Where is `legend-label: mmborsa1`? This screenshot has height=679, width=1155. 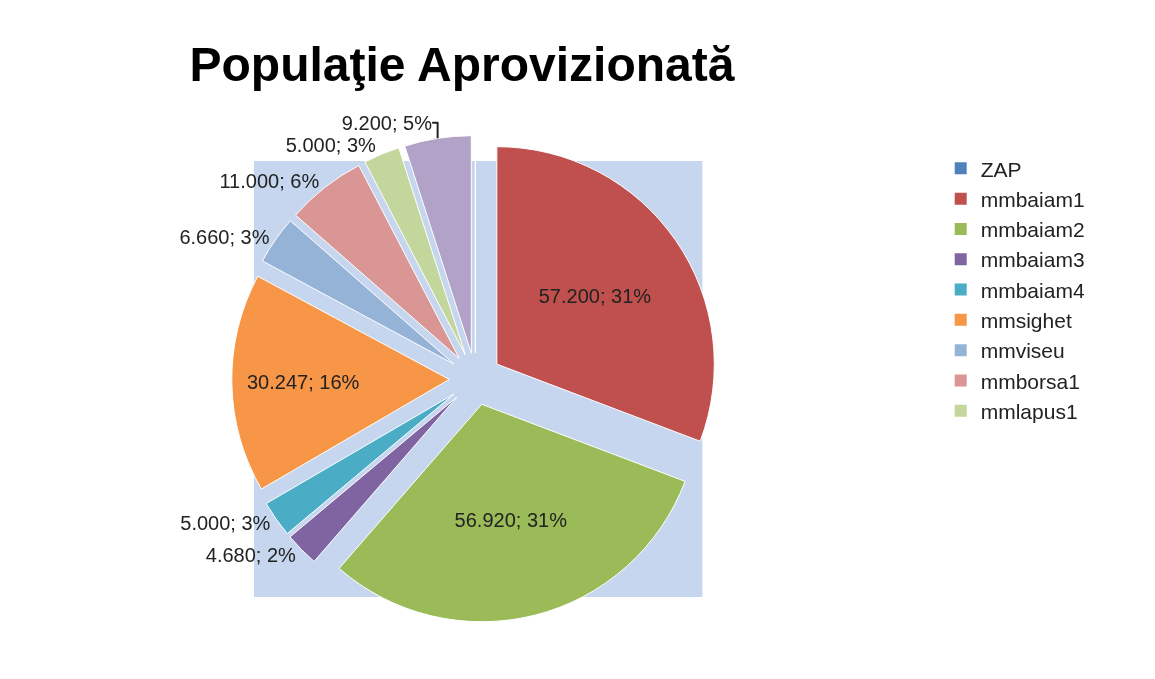
legend-label: mmborsa1 is located at coordinates (1030, 381).